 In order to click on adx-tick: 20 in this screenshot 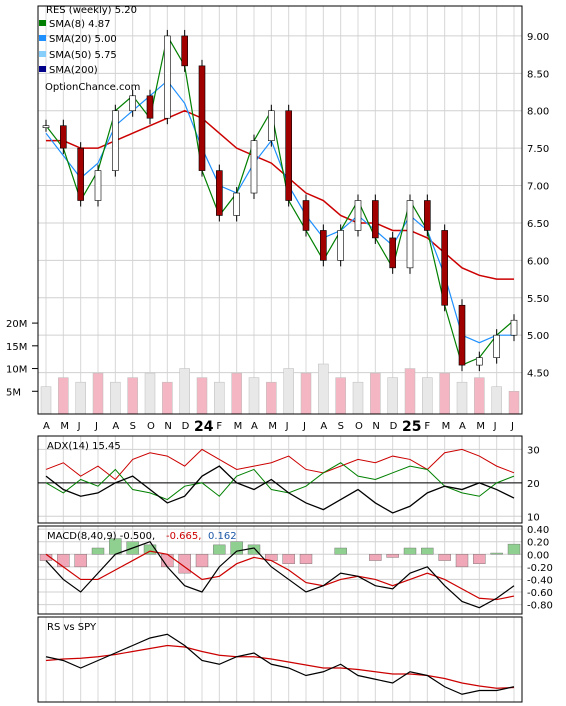, I will do `click(533, 484)`.